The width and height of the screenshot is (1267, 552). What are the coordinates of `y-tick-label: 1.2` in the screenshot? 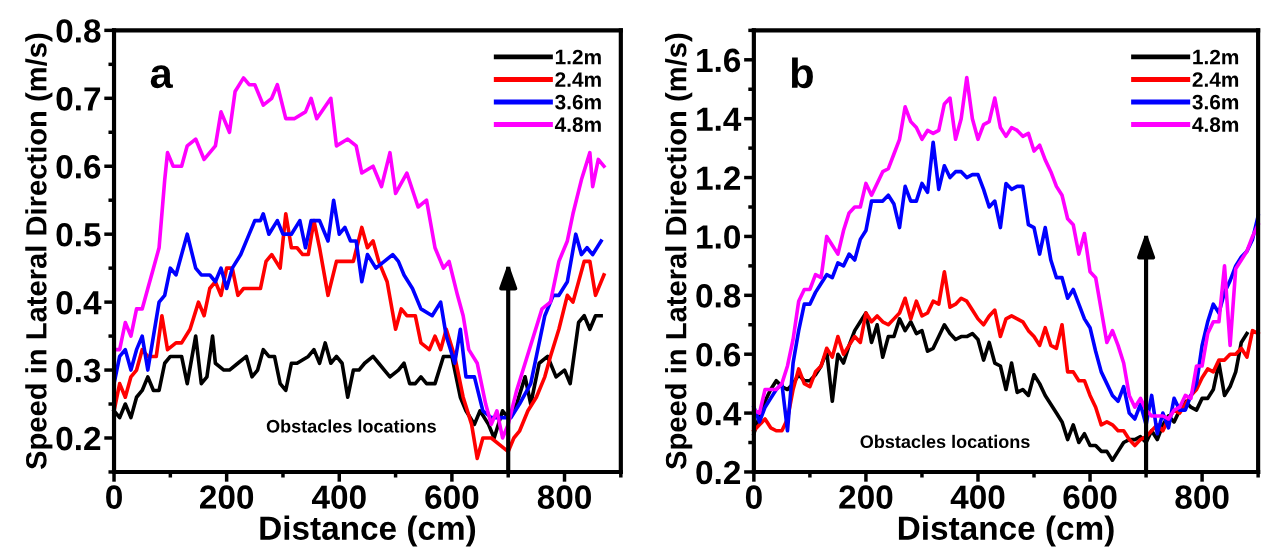 It's located at (719, 178).